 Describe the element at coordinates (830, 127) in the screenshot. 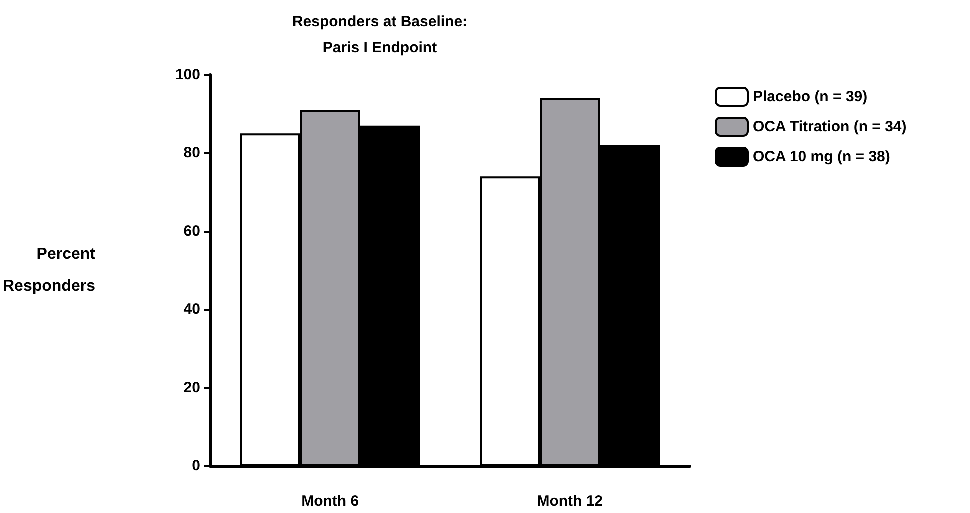

I see `legend-label: OCA Titration (n = 34)` at that location.